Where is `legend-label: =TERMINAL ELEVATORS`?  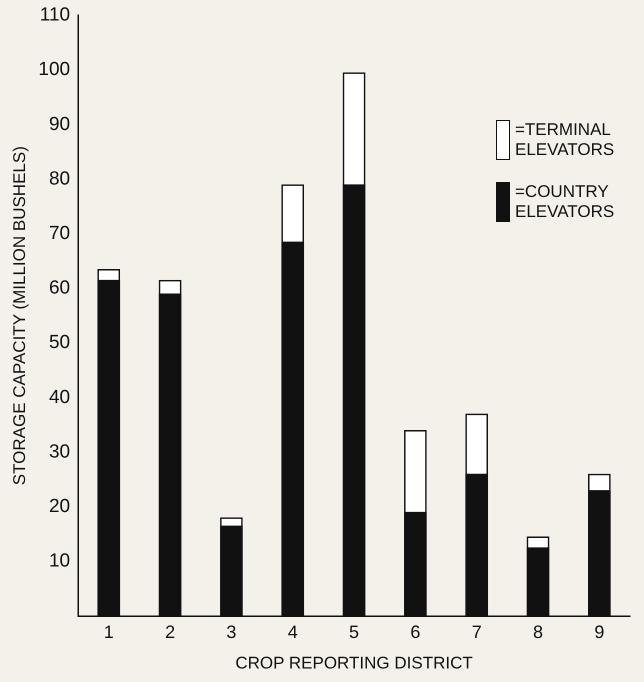 legend-label: =TERMINAL ELEVATORS is located at coordinates (565, 140).